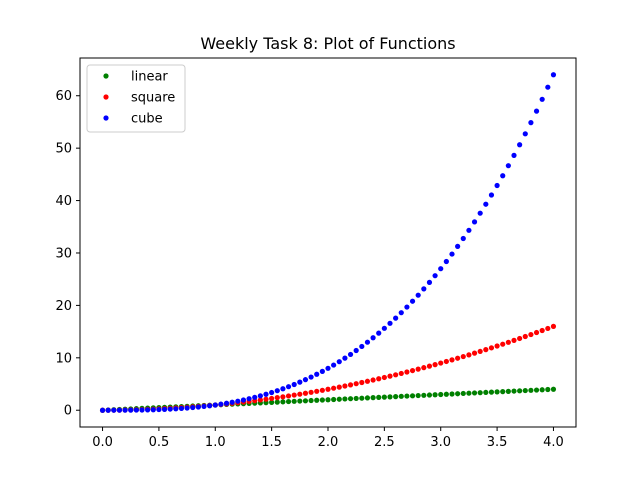 The height and width of the screenshot is (480, 640). Describe the element at coordinates (147, 119) in the screenshot. I see `legend-label-cube: cube` at that location.